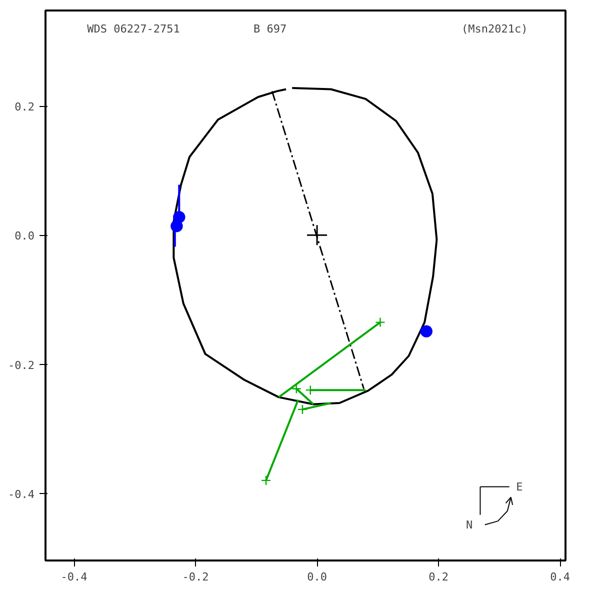 The height and width of the screenshot is (600, 600). Describe the element at coordinates (133, 29) in the screenshot. I see `annotation: WDS 06227-2751` at that location.